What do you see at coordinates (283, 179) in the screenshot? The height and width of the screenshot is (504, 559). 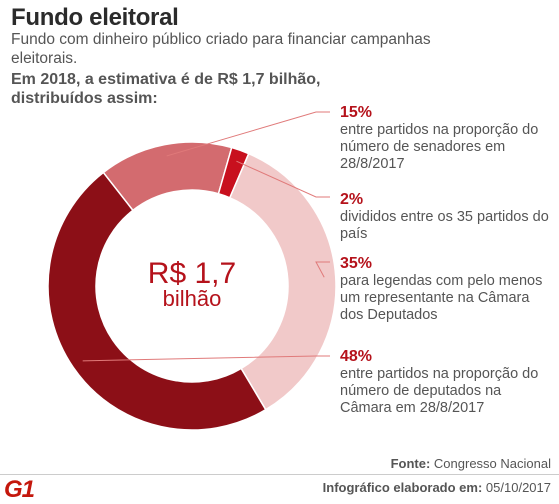 I see `leader-line-todos-partidos` at bounding box center [283, 179].